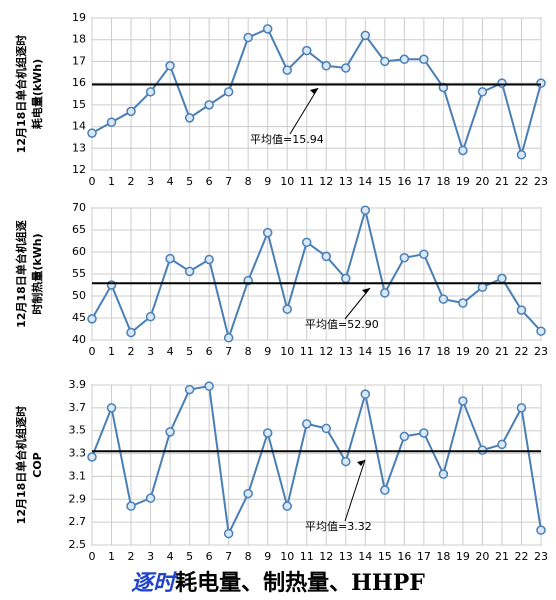 This screenshot has width=556, height=600. What do you see at coordinates (150, 556) in the screenshot?
I see `x-tick-label: 3` at bounding box center [150, 556].